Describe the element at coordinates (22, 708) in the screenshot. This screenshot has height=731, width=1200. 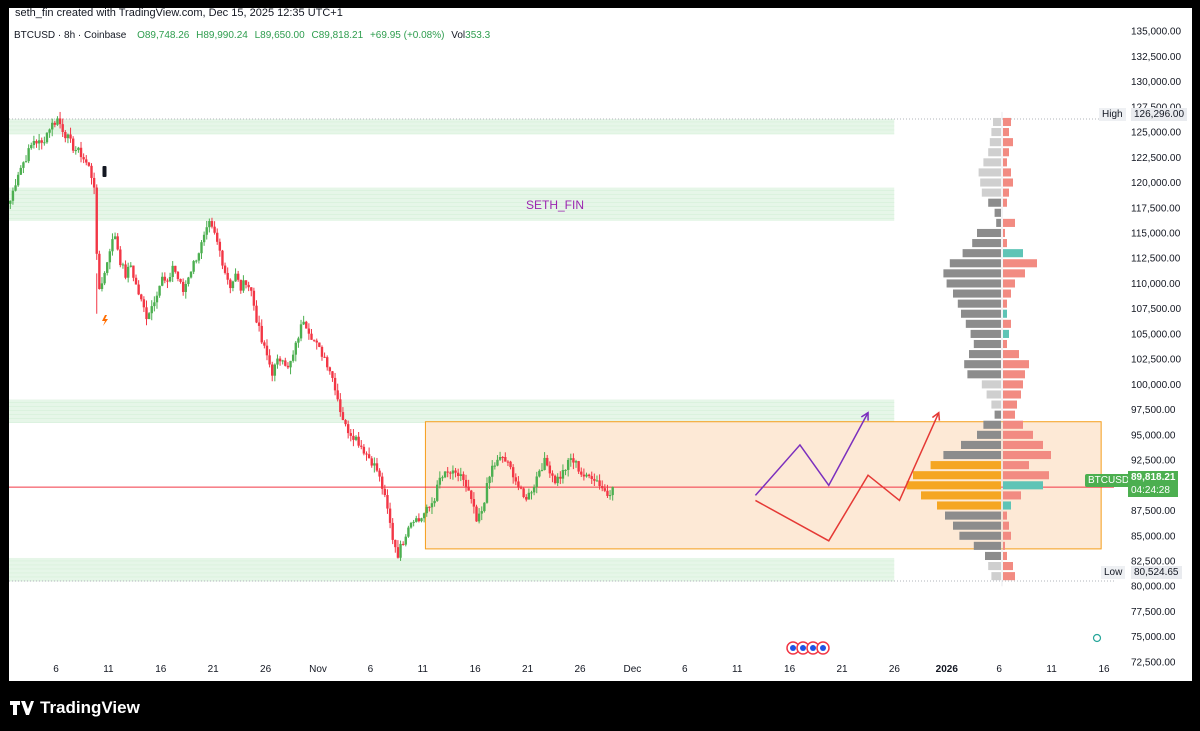
I see `tradingview-logo-icon` at that location.